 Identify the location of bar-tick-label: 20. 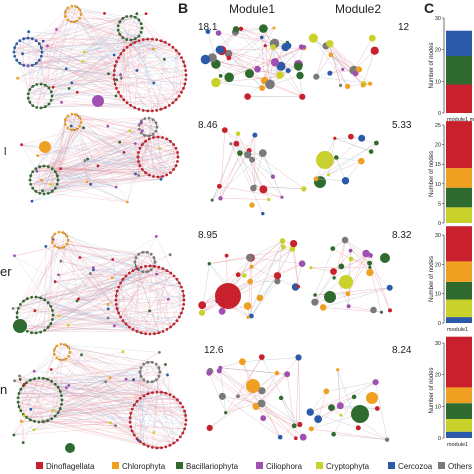
(438, 146).